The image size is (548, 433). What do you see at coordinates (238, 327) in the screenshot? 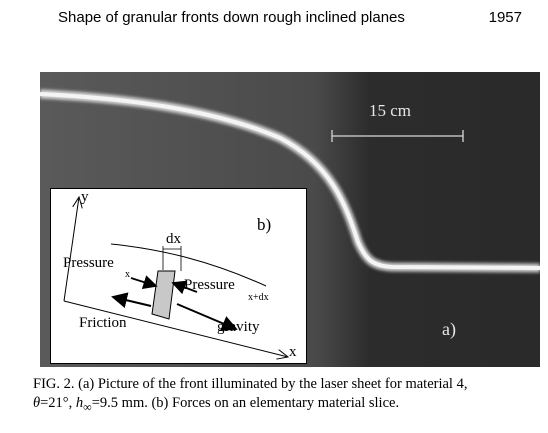
I see `gravity-label: gravity` at bounding box center [238, 327].